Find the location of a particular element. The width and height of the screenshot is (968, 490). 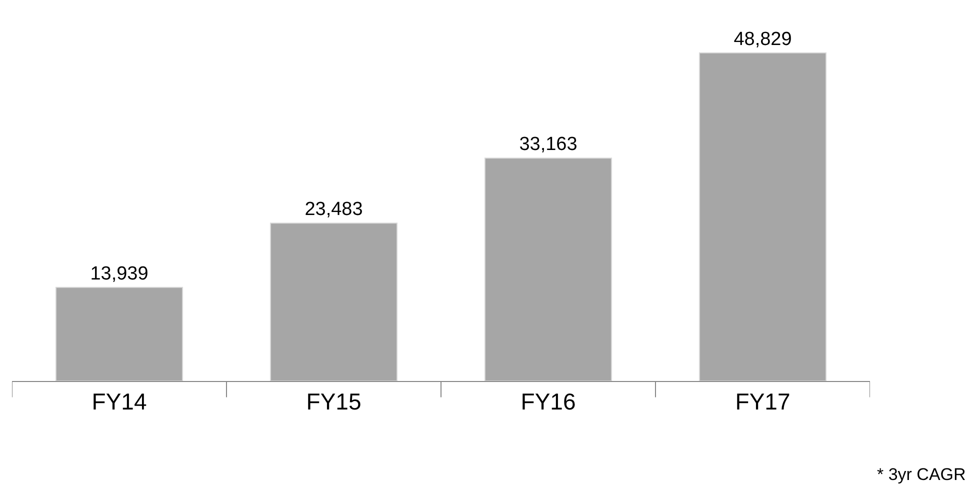

data-label: 13,939 is located at coordinates (119, 273).